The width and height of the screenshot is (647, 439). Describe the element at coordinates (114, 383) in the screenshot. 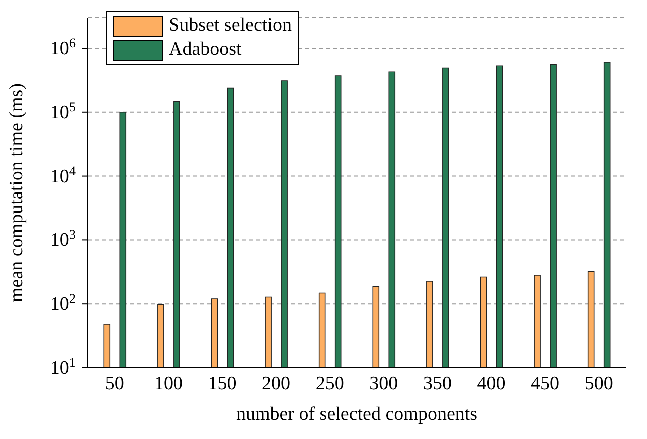

I see `x-tick-label: 50` at that location.